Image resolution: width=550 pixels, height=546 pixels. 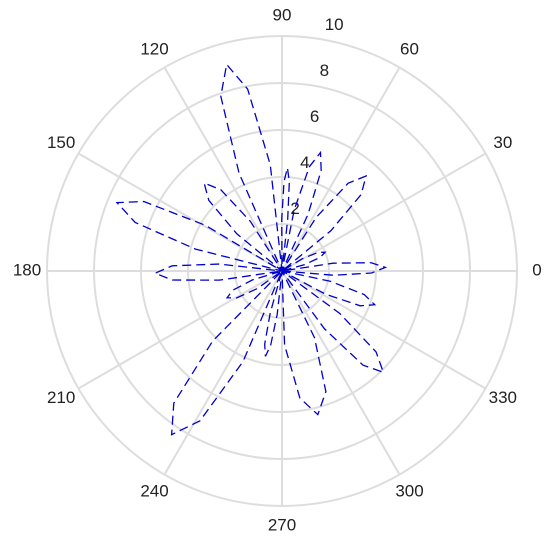 What do you see at coordinates (27, 269) in the screenshot?
I see `theta-tick-label: 180` at bounding box center [27, 269].